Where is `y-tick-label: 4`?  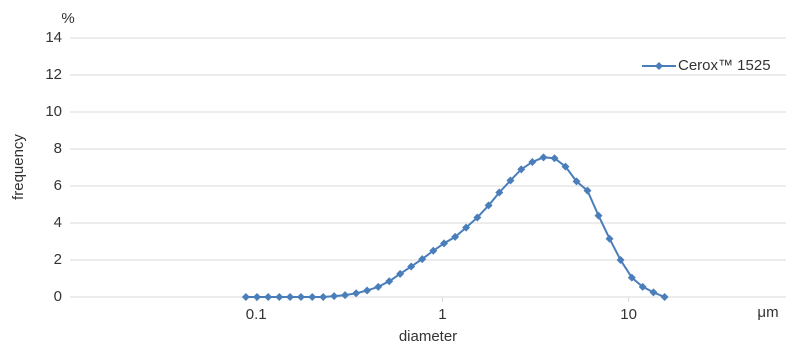
y-tick-label: 4 is located at coordinates (58, 222).